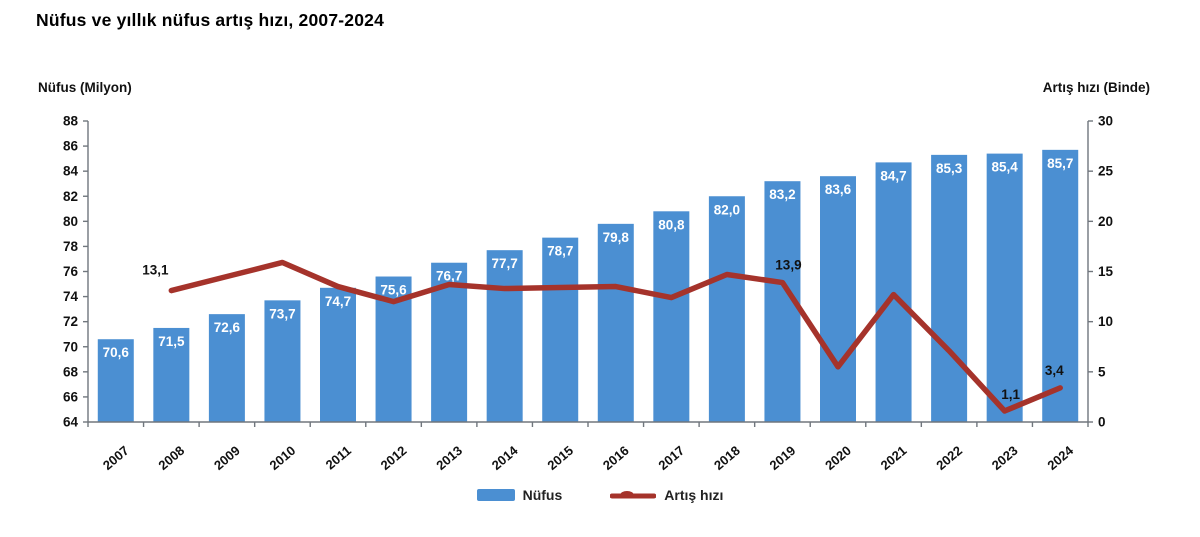 Image resolution: width=1200 pixels, height=537 pixels. Describe the element at coordinates (1106, 271) in the screenshot. I see `right-tick-label: 15` at that location.